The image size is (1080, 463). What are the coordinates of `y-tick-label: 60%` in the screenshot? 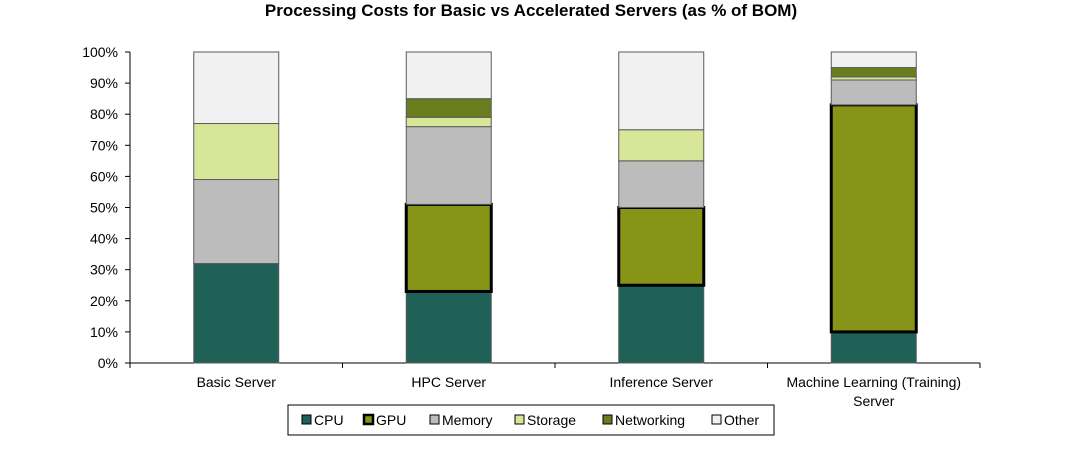 It's located at (104, 176).